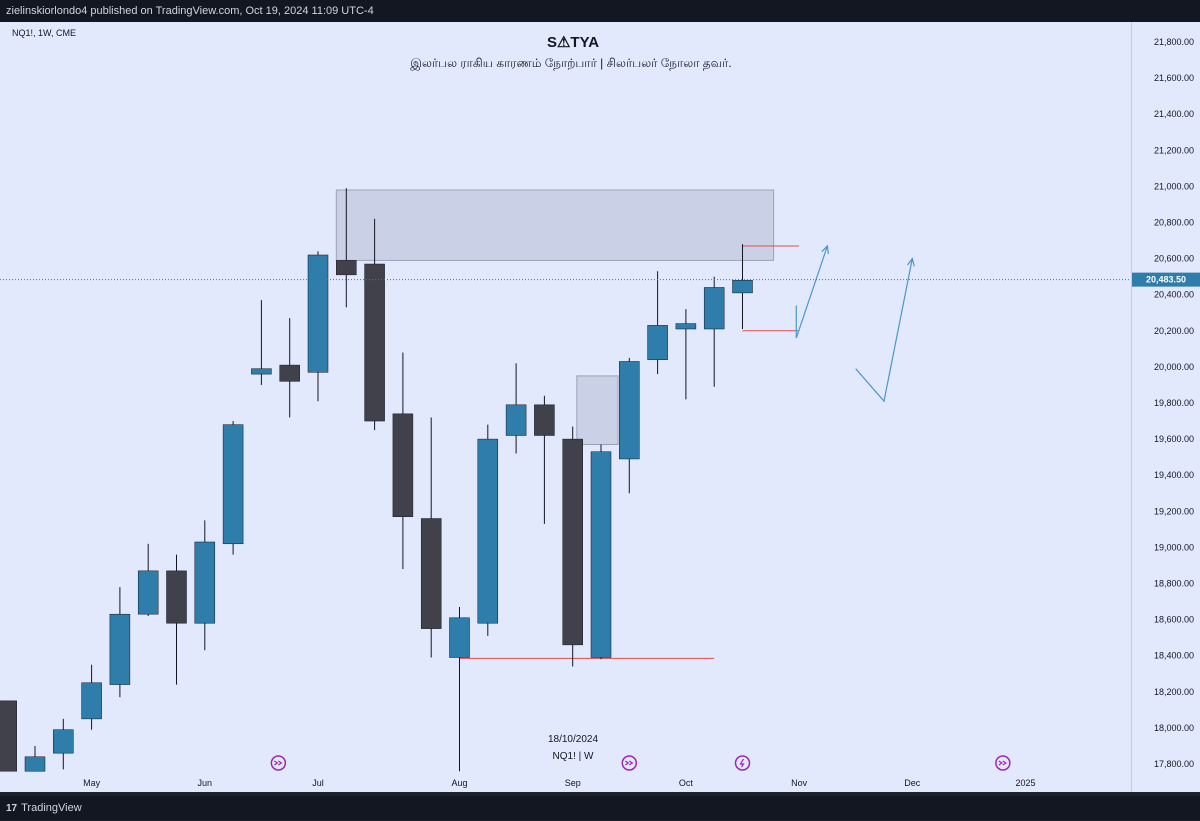 Image resolution: width=1200 pixels, height=821 pixels. Describe the element at coordinates (92, 783) in the screenshot. I see `x-tick-label: May` at that location.